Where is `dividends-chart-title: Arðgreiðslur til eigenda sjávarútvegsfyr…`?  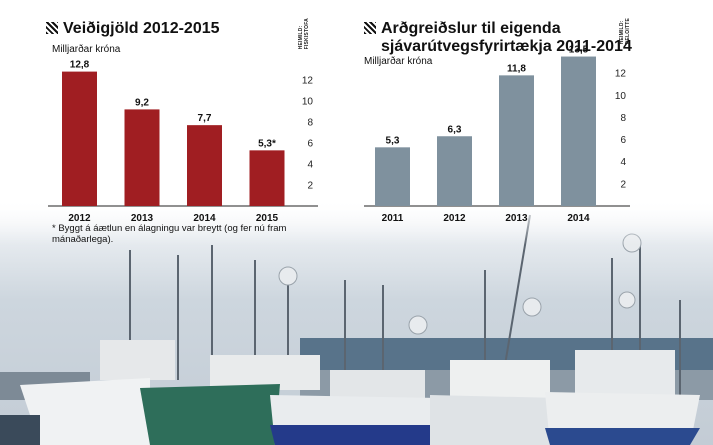 dividends-chart-title: Arðgreiðslur til eigenda sjávarútvegsfyr… is located at coordinates (498, 38).